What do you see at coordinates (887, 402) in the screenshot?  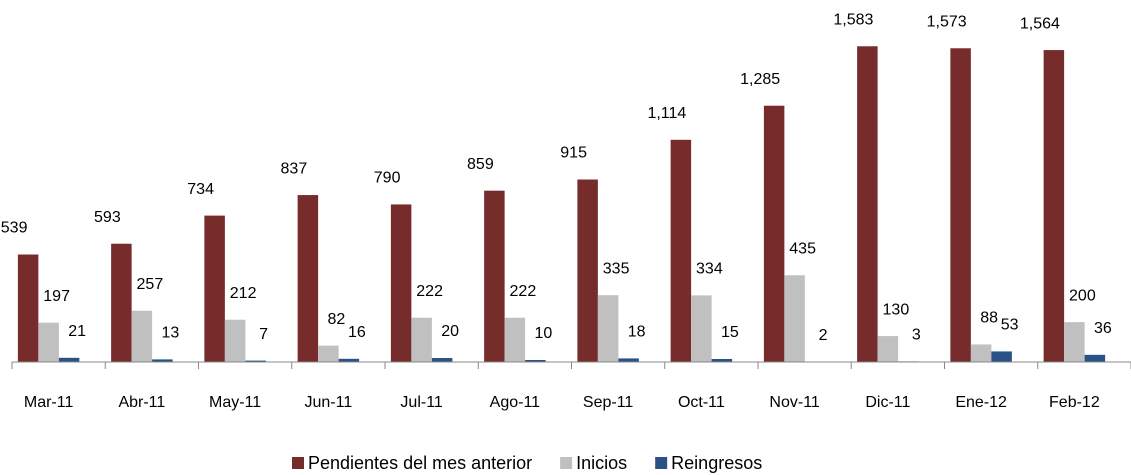 I see `x-tick-label: Dic-11` at bounding box center [887, 402].